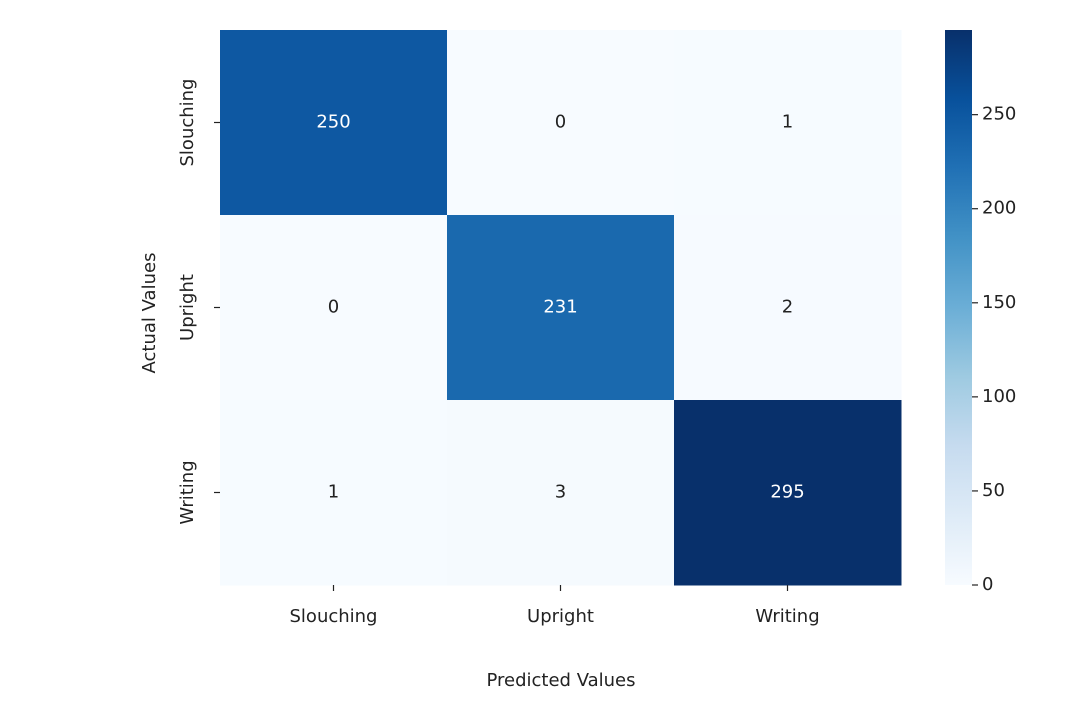  What do you see at coordinates (999, 302) in the screenshot?
I see `colorbar-tick-label: 150` at bounding box center [999, 302].